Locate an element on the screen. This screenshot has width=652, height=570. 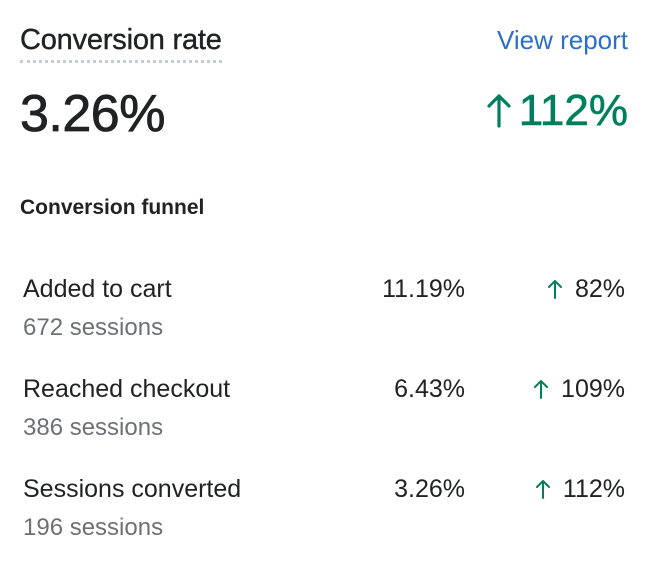
funnel-step-rate: 6.43% is located at coordinates (429, 389).